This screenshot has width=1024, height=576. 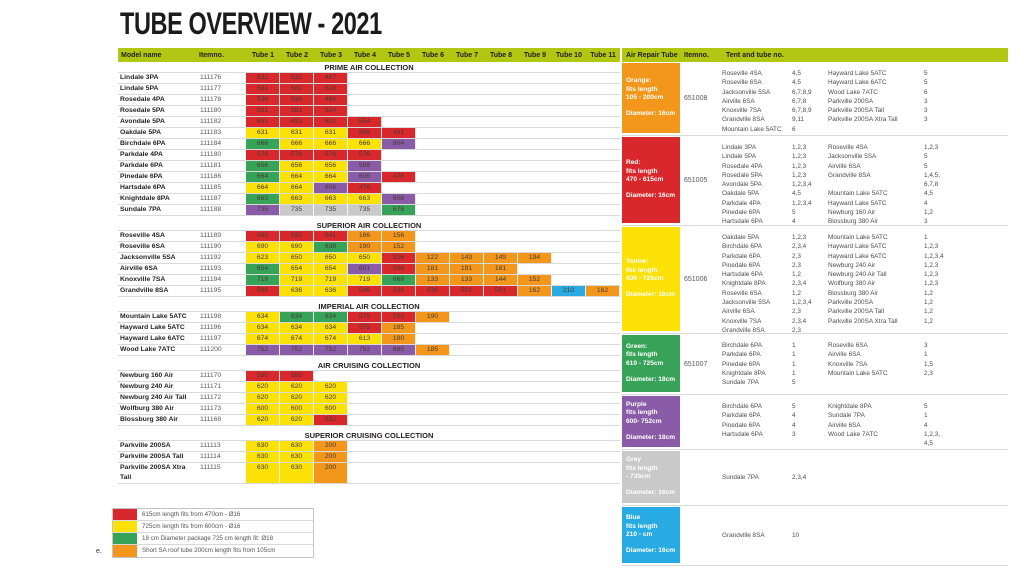 I want to click on table-row: Wood Lake 7ATC 111200 752 752 752 752 680 185, so click(x=369, y=350).